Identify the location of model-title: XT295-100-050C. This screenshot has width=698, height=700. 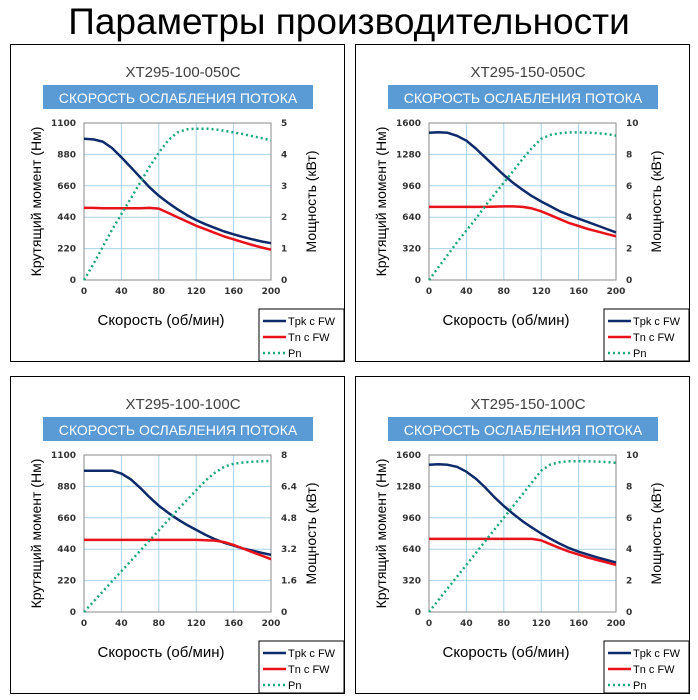
(182, 72).